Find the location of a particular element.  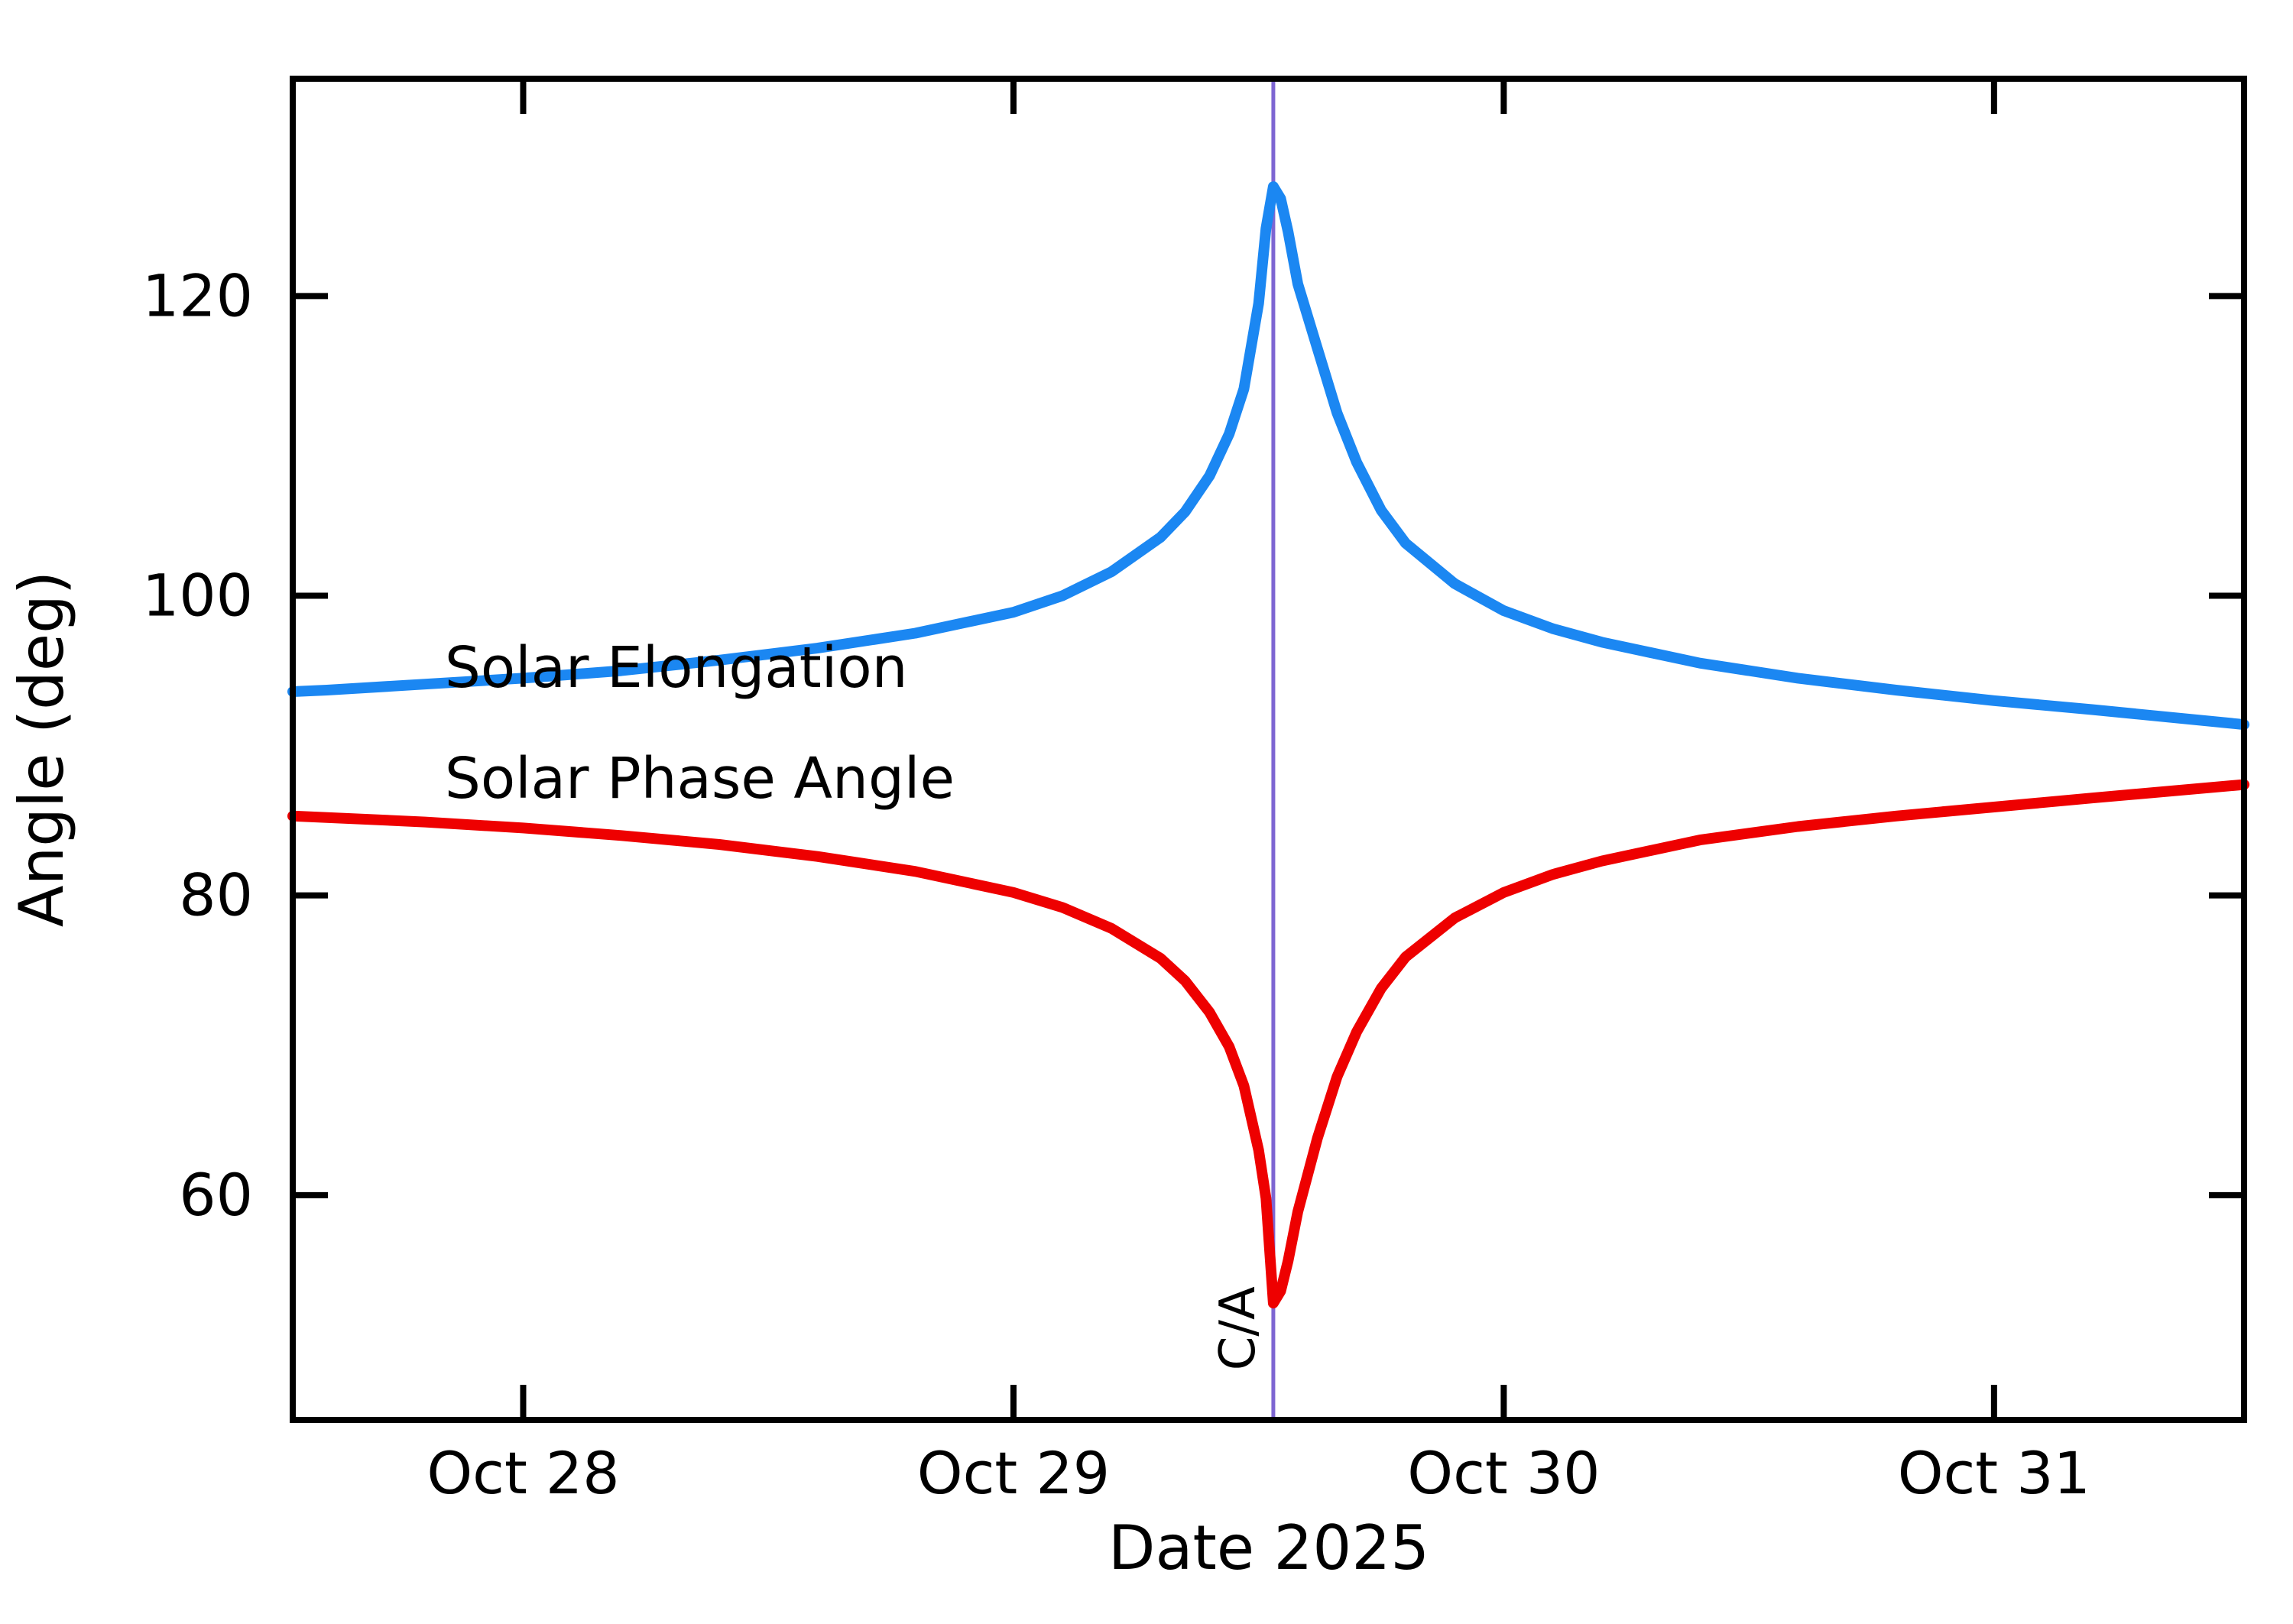

y-tick-label: 100 is located at coordinates (198, 596).